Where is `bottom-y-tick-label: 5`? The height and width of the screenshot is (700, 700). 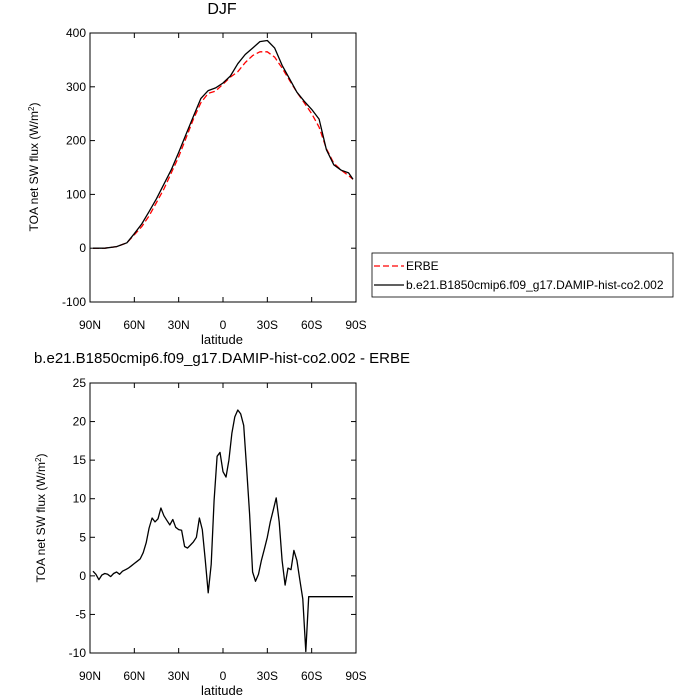
bottom-y-tick-label: 5 is located at coordinates (82, 537).